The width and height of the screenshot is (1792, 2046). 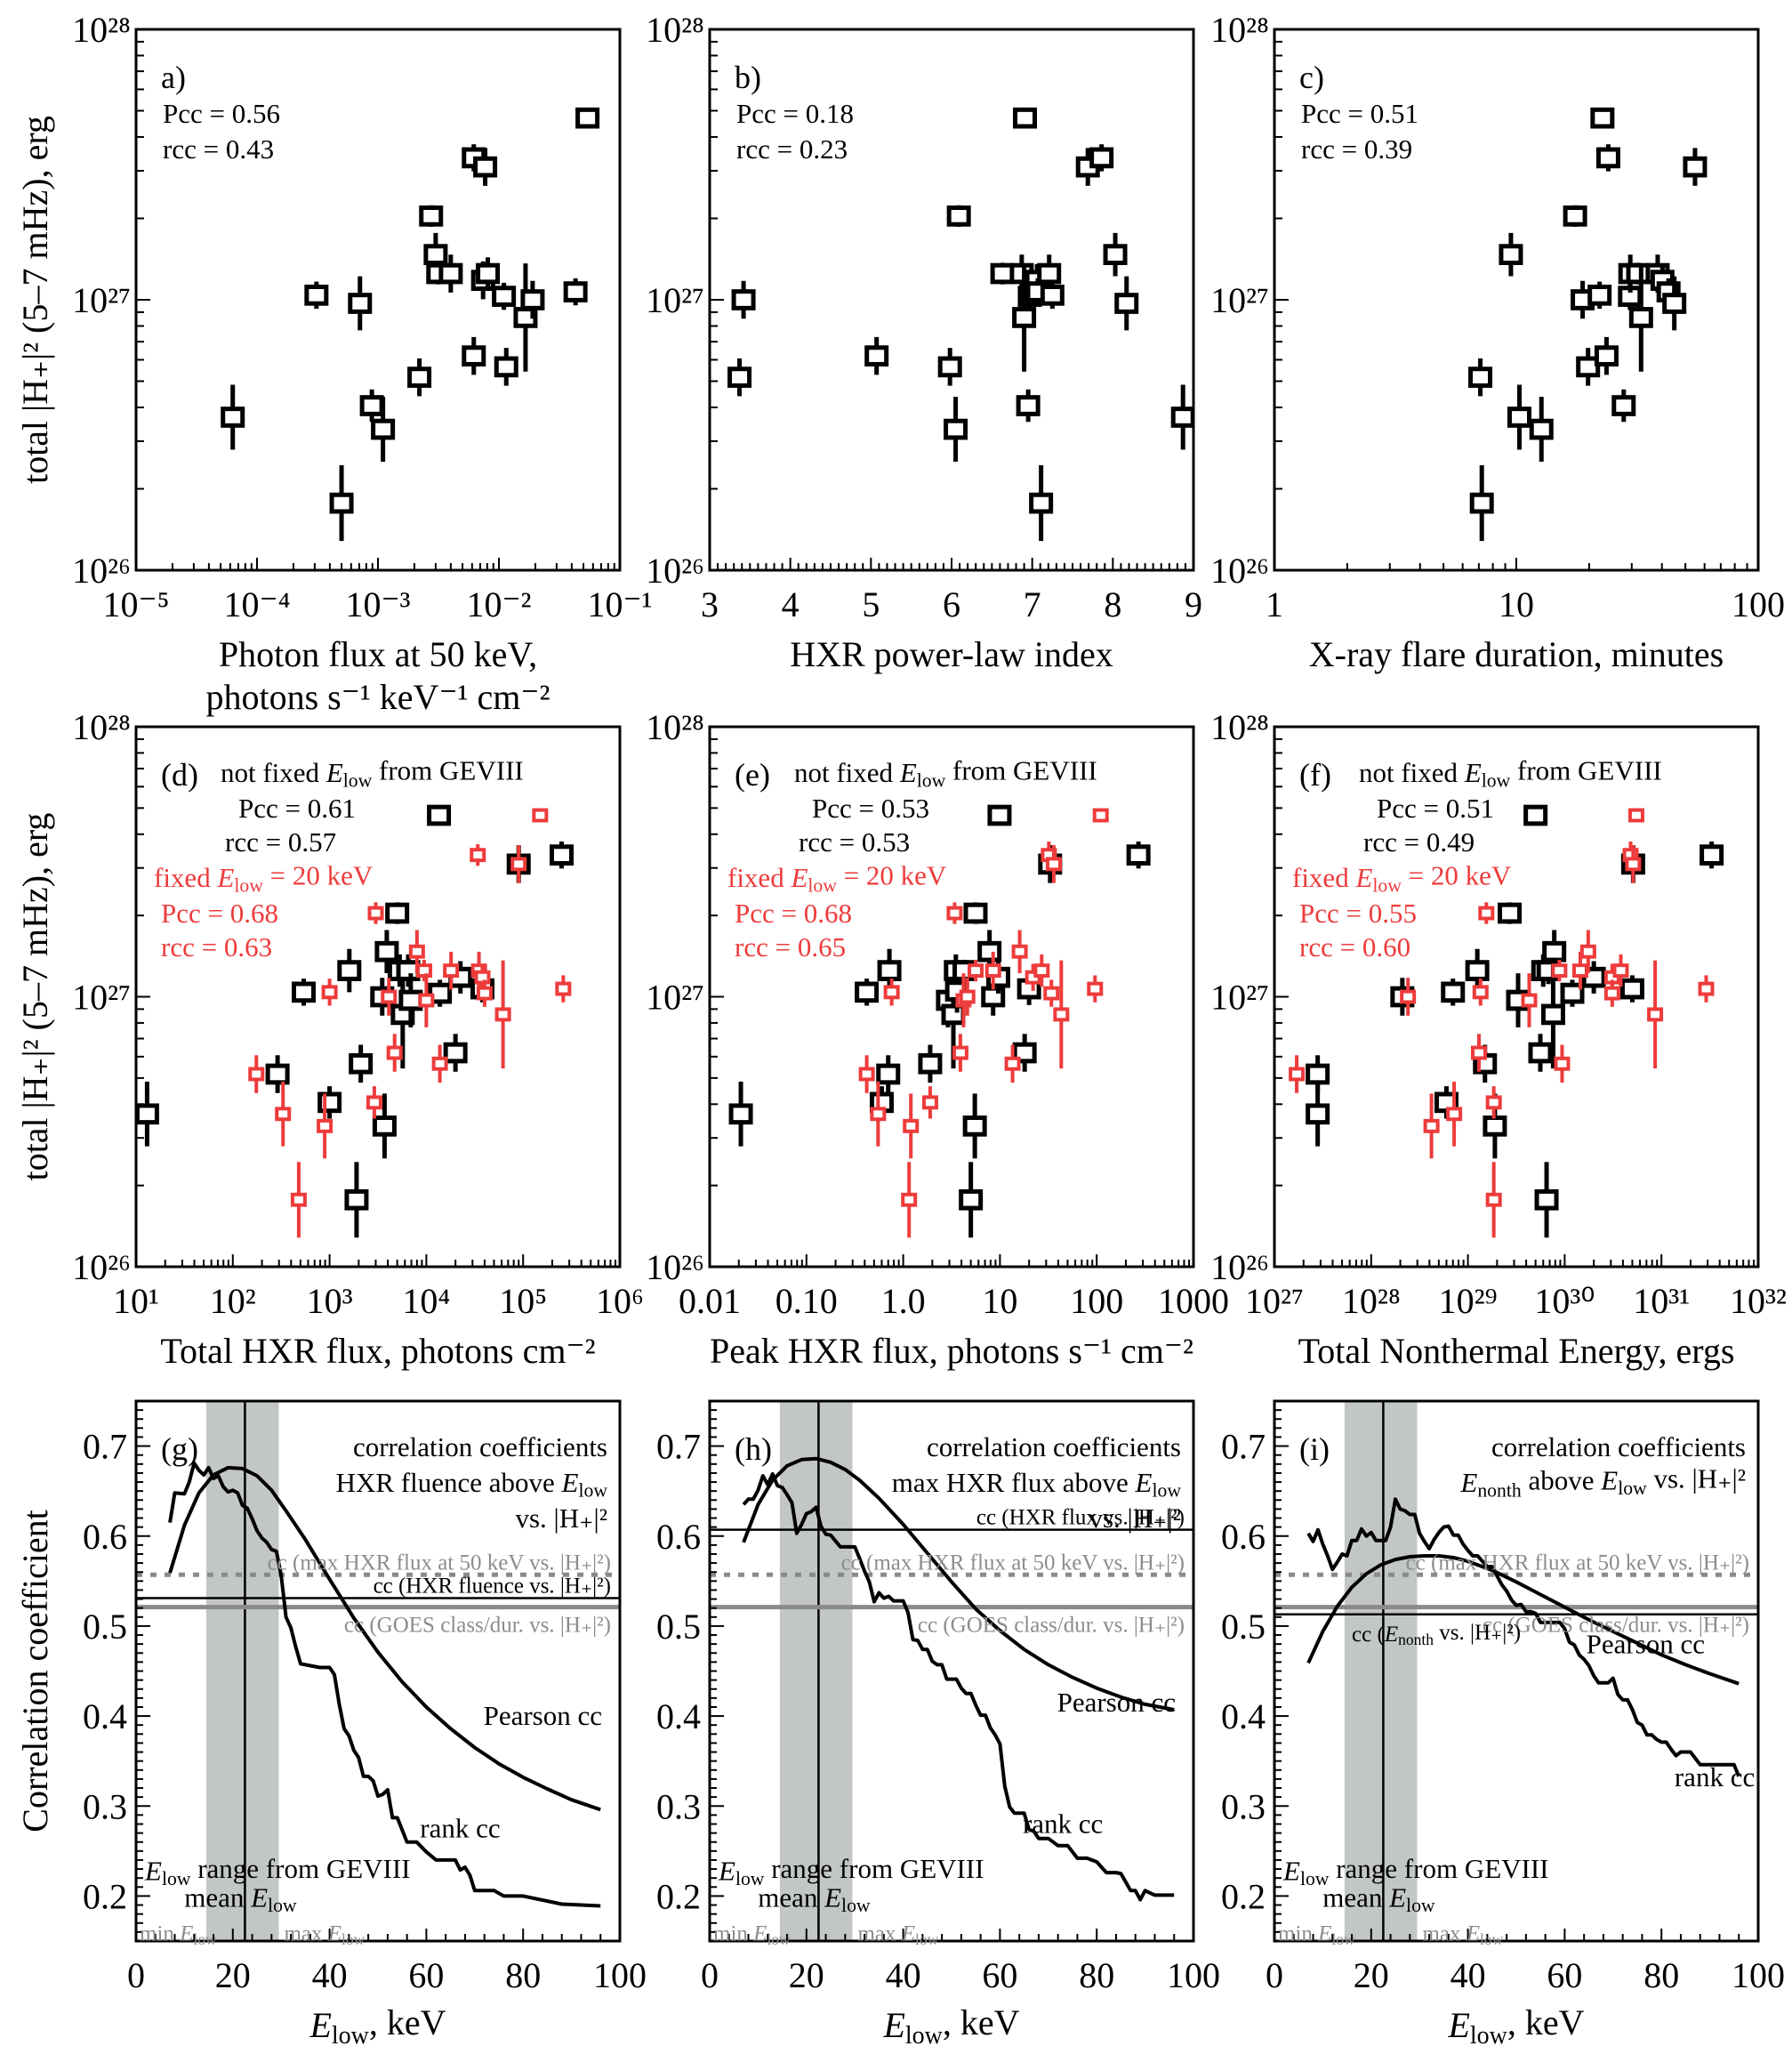 I want to click on reference-line-label: cc (max HXR flux at 50 keV vs. |H₊|²), so click(x=1577, y=1563).